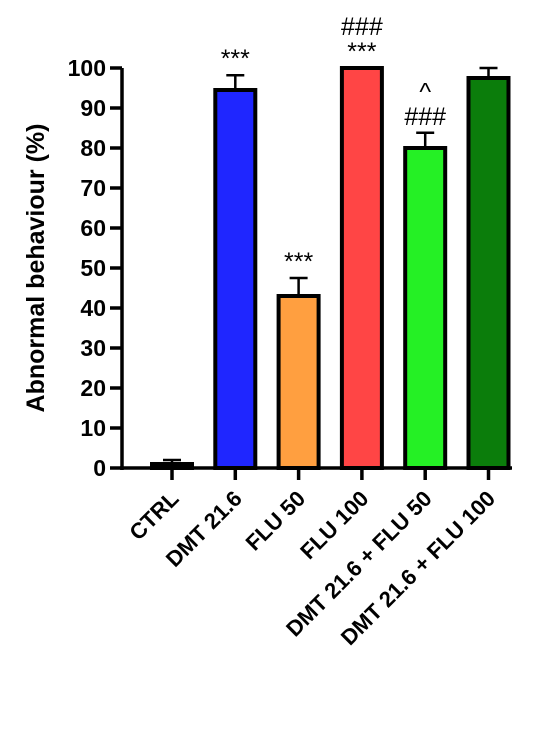  Describe the element at coordinates (93, 428) in the screenshot. I see `y-tick-label: 10` at that location.